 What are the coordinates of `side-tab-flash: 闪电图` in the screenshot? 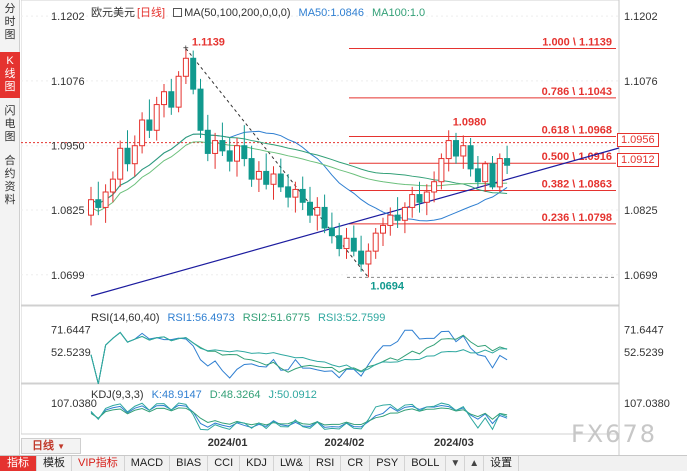 It's located at (10, 125).